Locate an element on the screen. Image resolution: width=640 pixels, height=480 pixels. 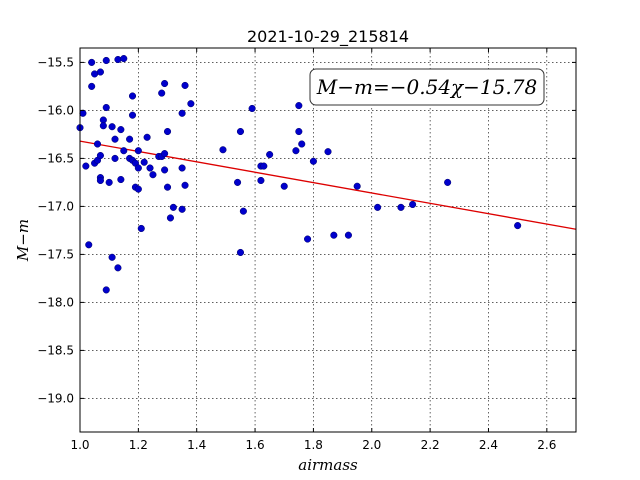
x-tick-label: 1.4 is located at coordinates (196, 445).